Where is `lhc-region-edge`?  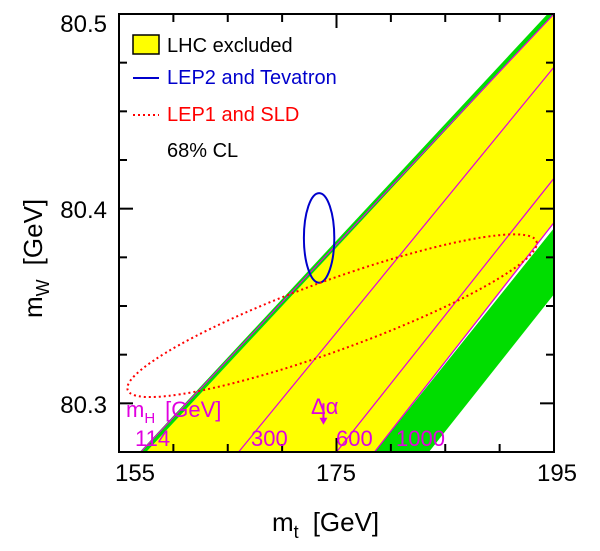 lhc-region-edge is located at coordinates (464, 336).